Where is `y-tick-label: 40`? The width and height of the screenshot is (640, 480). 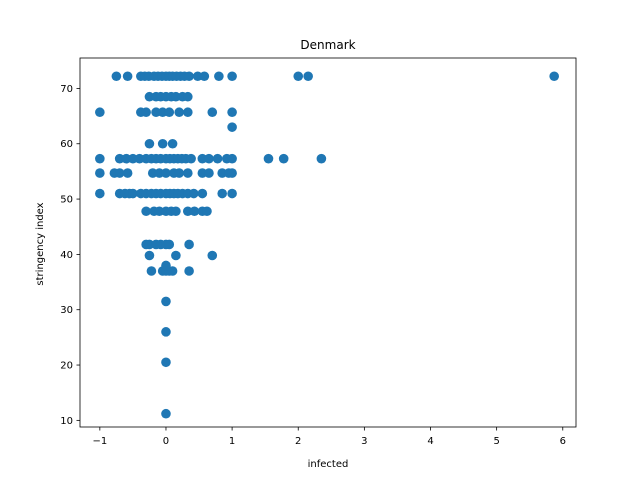
y-tick-label: 40 is located at coordinates (66, 255).